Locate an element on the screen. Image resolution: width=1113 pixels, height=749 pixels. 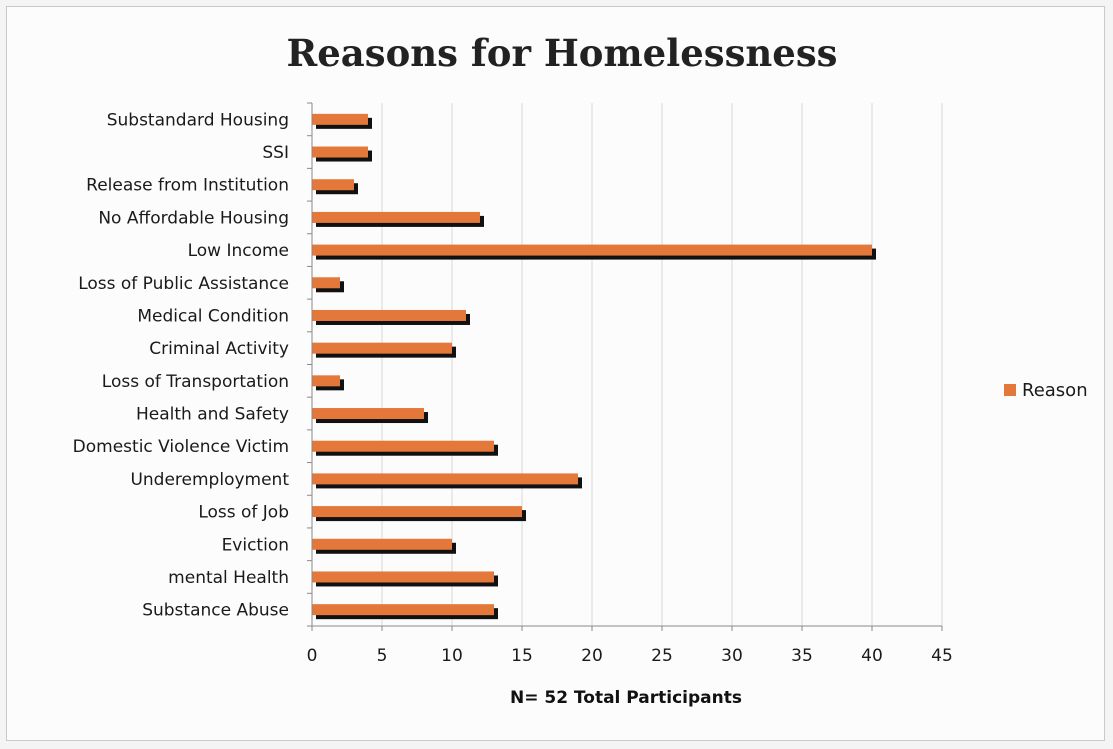
category-label: Loss of Job is located at coordinates (243, 513).